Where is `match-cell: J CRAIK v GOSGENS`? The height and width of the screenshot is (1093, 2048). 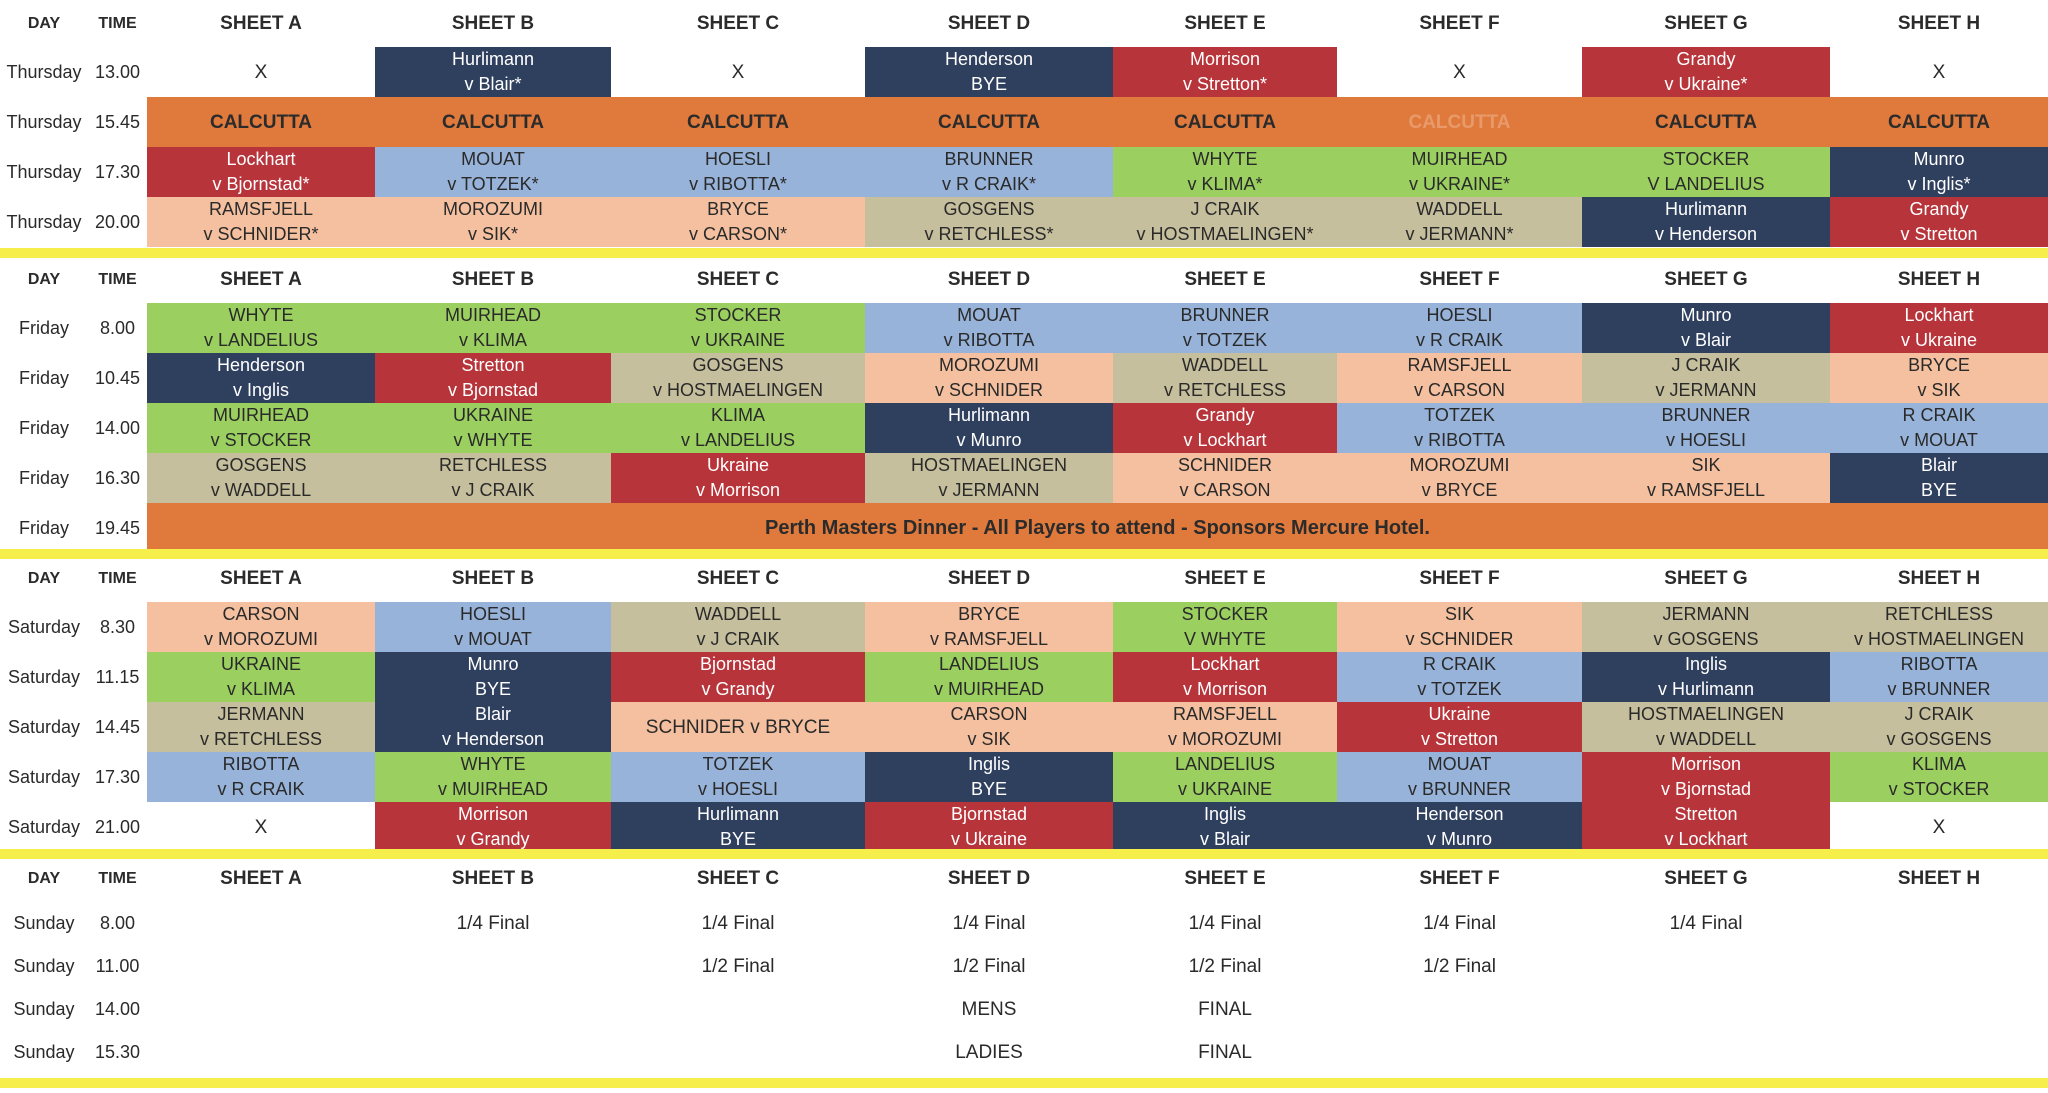
match-cell: J CRAIK v GOSGENS is located at coordinates (1939, 727).